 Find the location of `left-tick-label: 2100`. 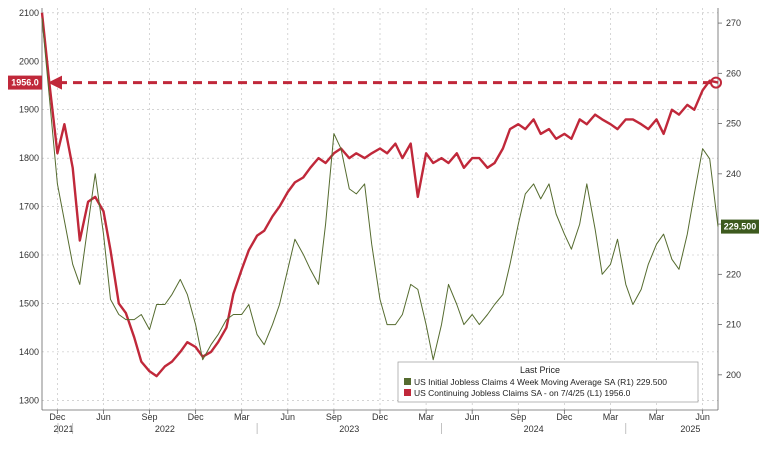

left-tick-label: 2100 is located at coordinates (29, 13).